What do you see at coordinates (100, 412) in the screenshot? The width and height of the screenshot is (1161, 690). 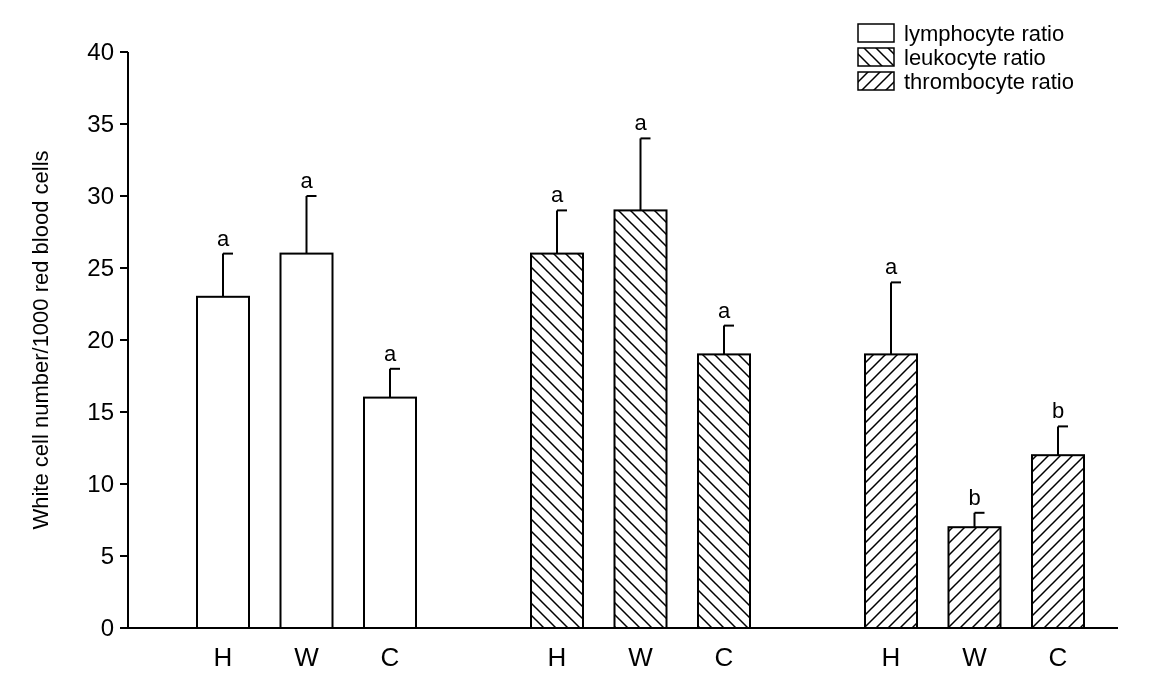 I see `y-tick-label: 15` at bounding box center [100, 412].